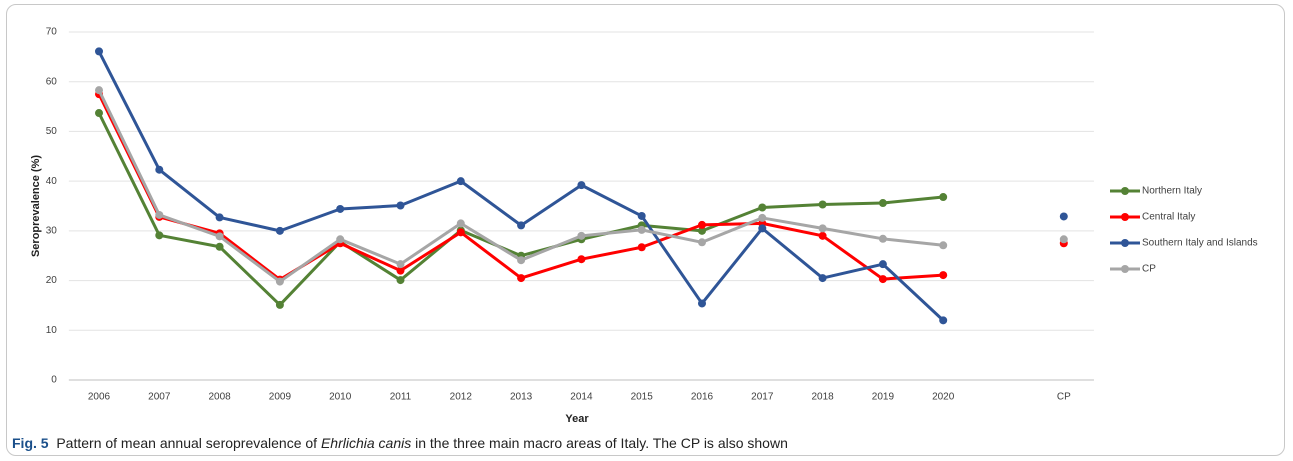 The width and height of the screenshot is (1293, 461). I want to click on x-tick-label: 2009, so click(280, 397).